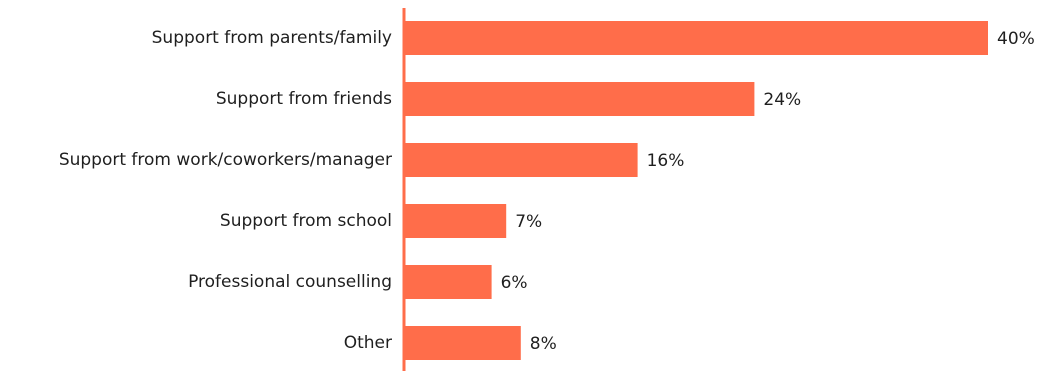  Describe the element at coordinates (368, 343) in the screenshot. I see `category-label: Other` at that location.